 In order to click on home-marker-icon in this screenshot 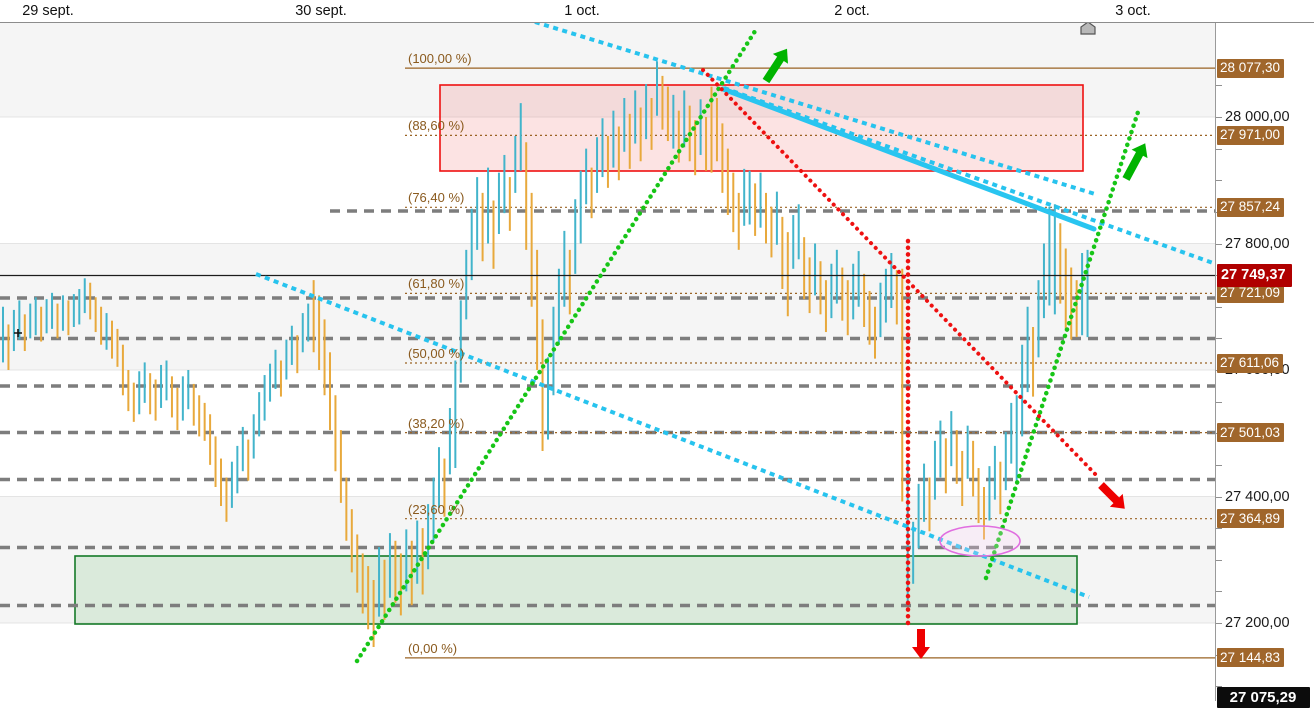, I will do `click(1088, 28)`.